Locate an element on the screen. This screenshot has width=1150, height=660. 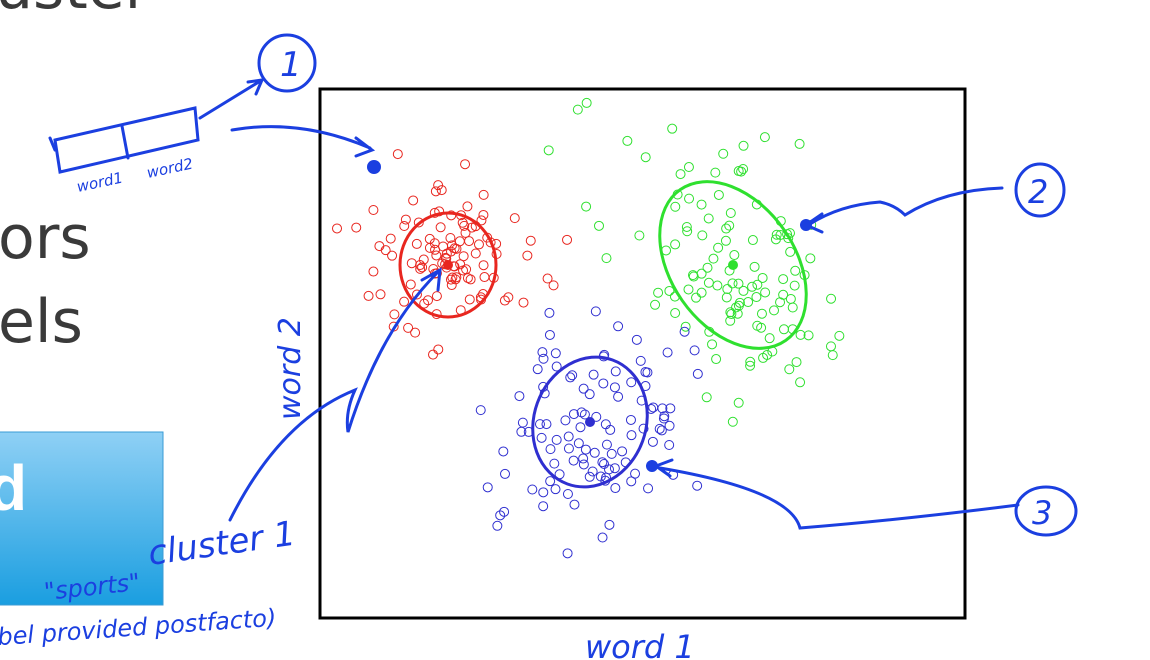
marker-label: 1 is located at coordinates (291, 65).